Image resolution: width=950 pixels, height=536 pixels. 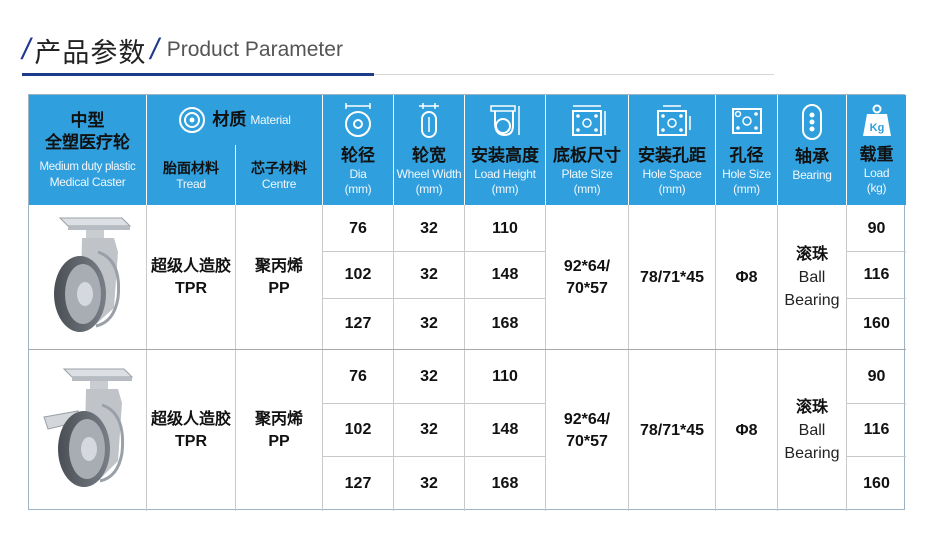 What do you see at coordinates (876, 150) in the screenshot?
I see `header-load: Kg 载重 Load (kg)` at bounding box center [876, 150].